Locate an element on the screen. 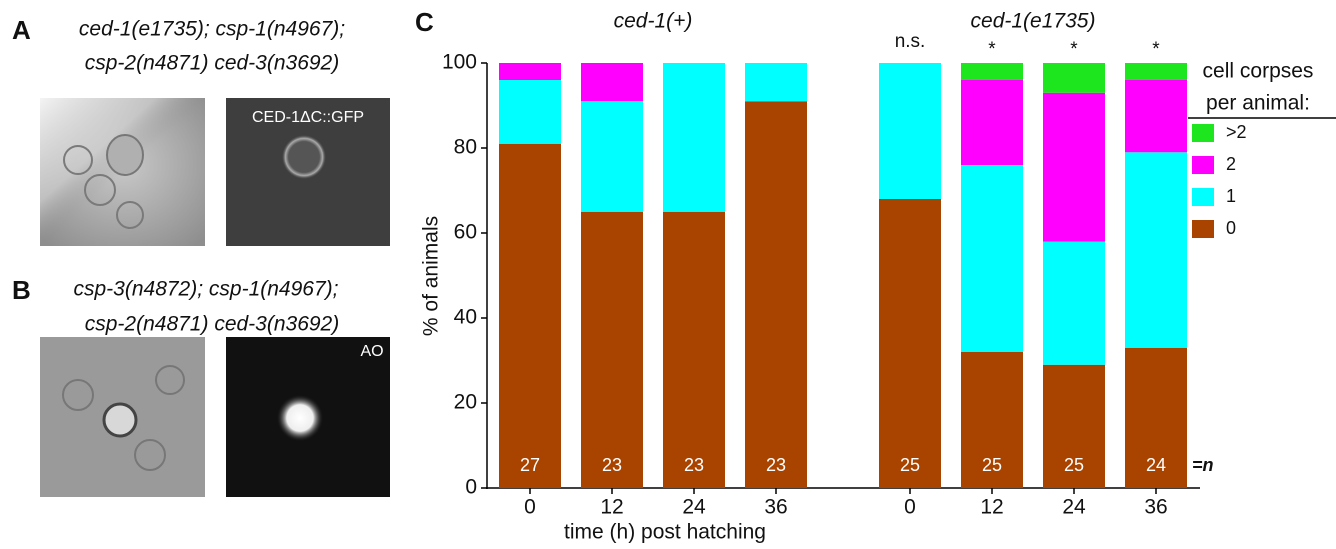 This screenshot has height=549, width=1336. n-value: 24 is located at coordinates (1156, 465).